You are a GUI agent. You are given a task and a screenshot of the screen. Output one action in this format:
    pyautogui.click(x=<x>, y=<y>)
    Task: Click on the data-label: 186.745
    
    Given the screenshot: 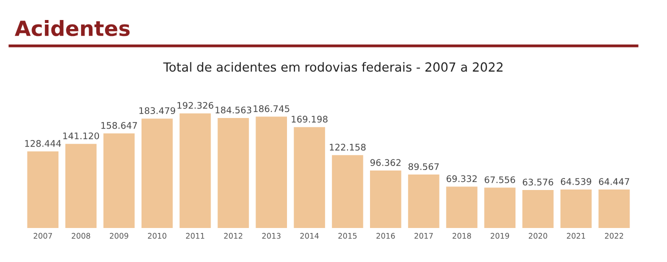 What is the action you would take?
    pyautogui.click(x=272, y=108)
    